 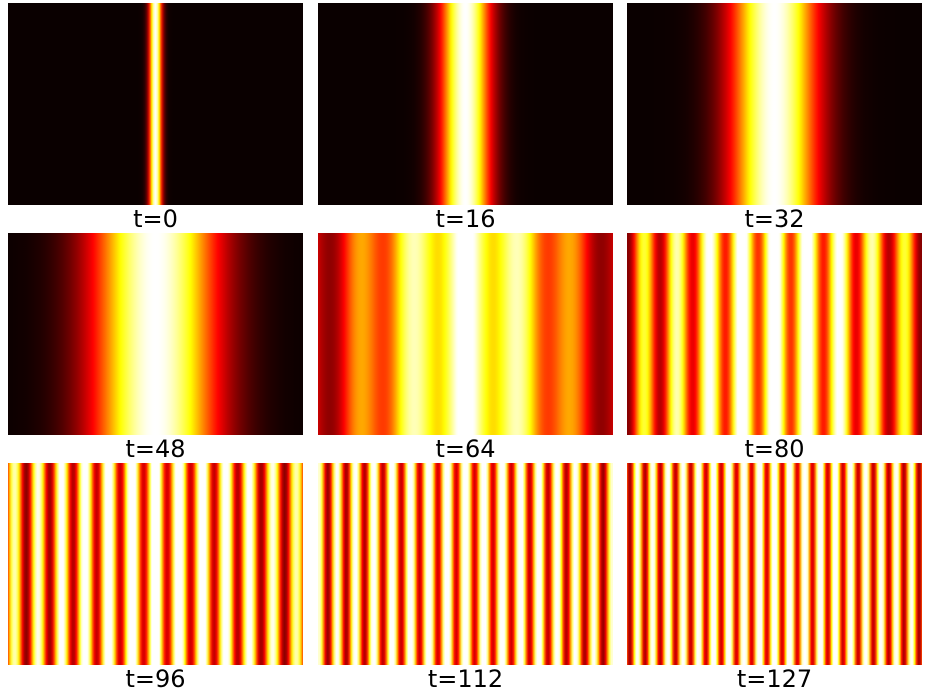 I want to click on panel-time-label: t=112, so click(x=465, y=679).